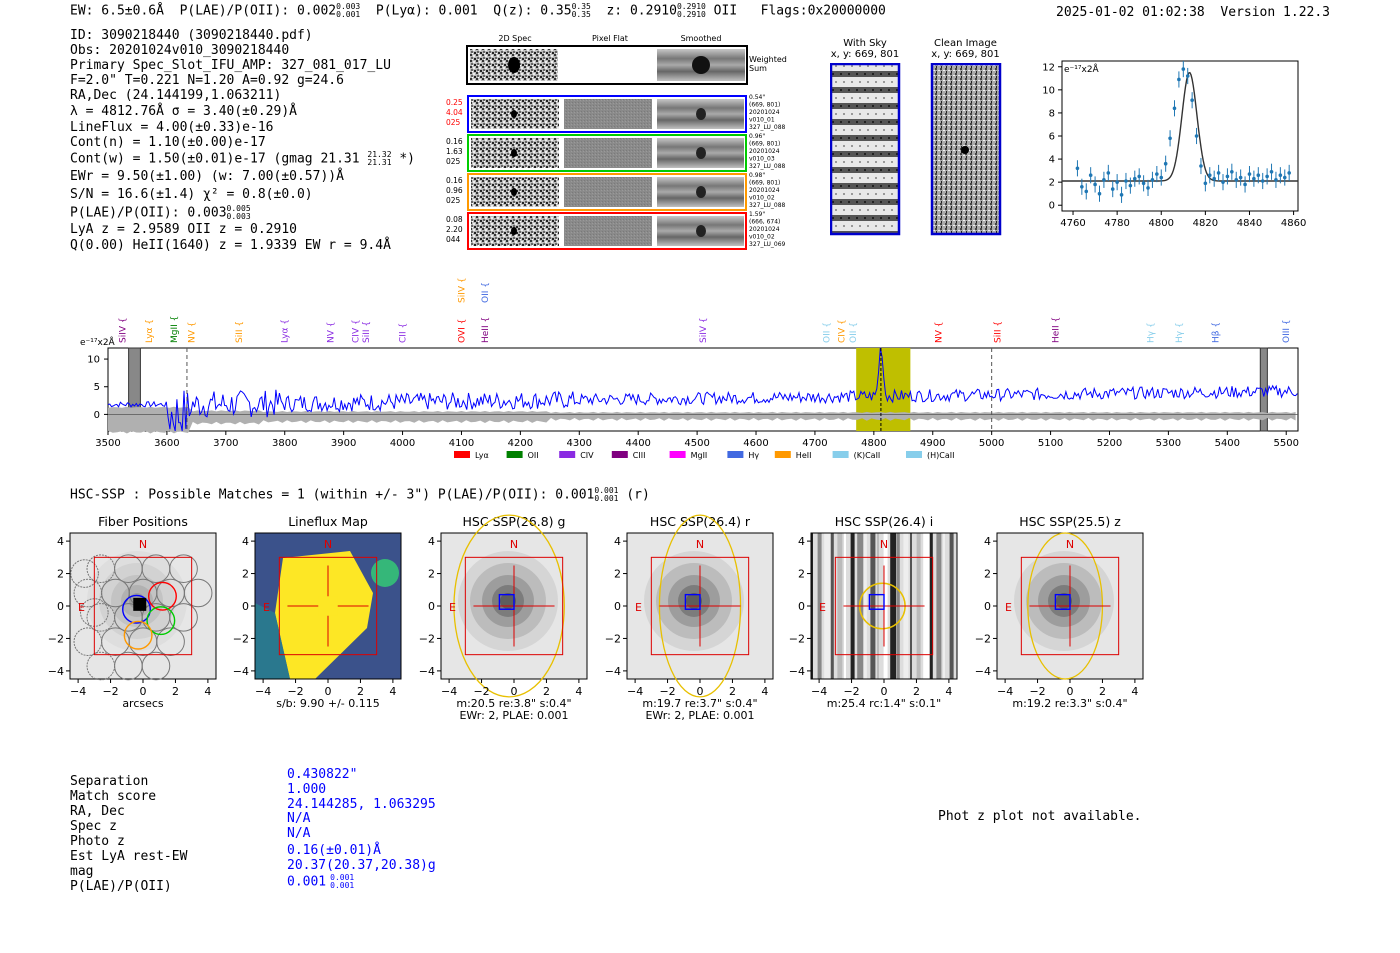  Describe the element at coordinates (801, 541) in the screenshot. I see `hsc-ytick-label: 4` at that location.